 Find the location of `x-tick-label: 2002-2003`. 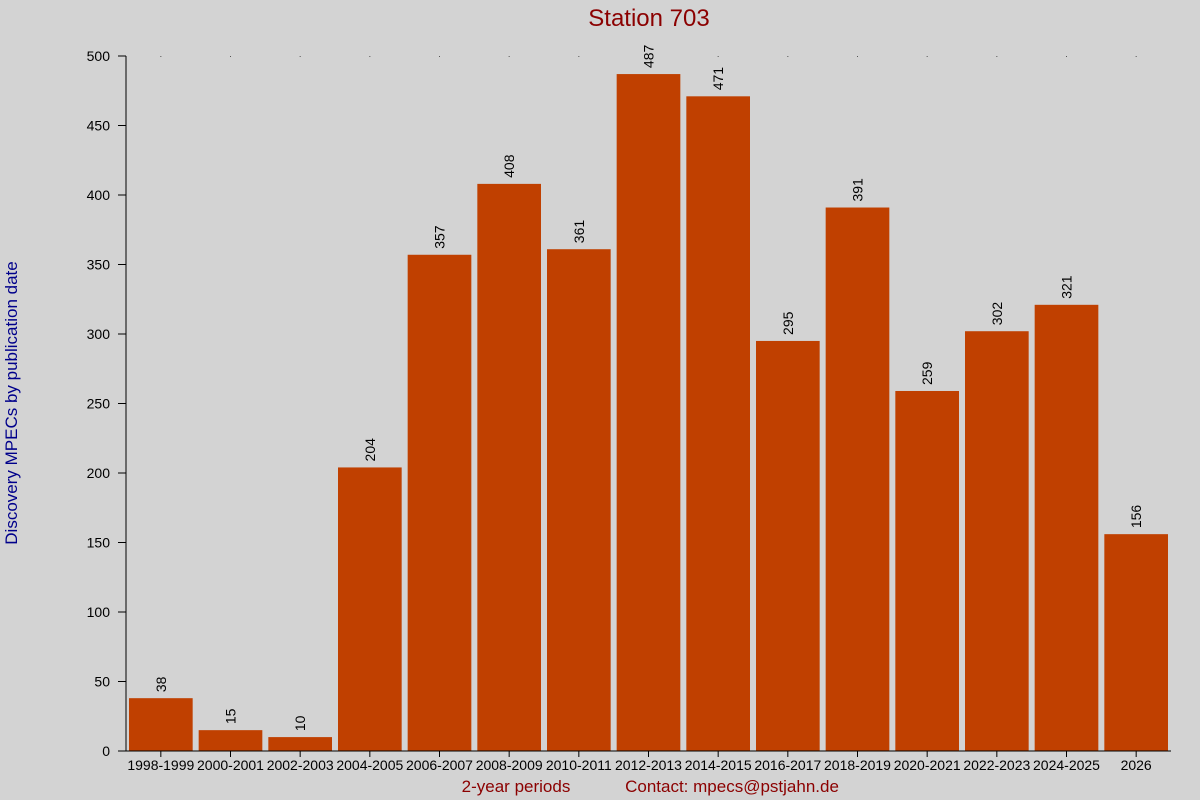

x-tick-label: 2002-2003 is located at coordinates (300, 765).